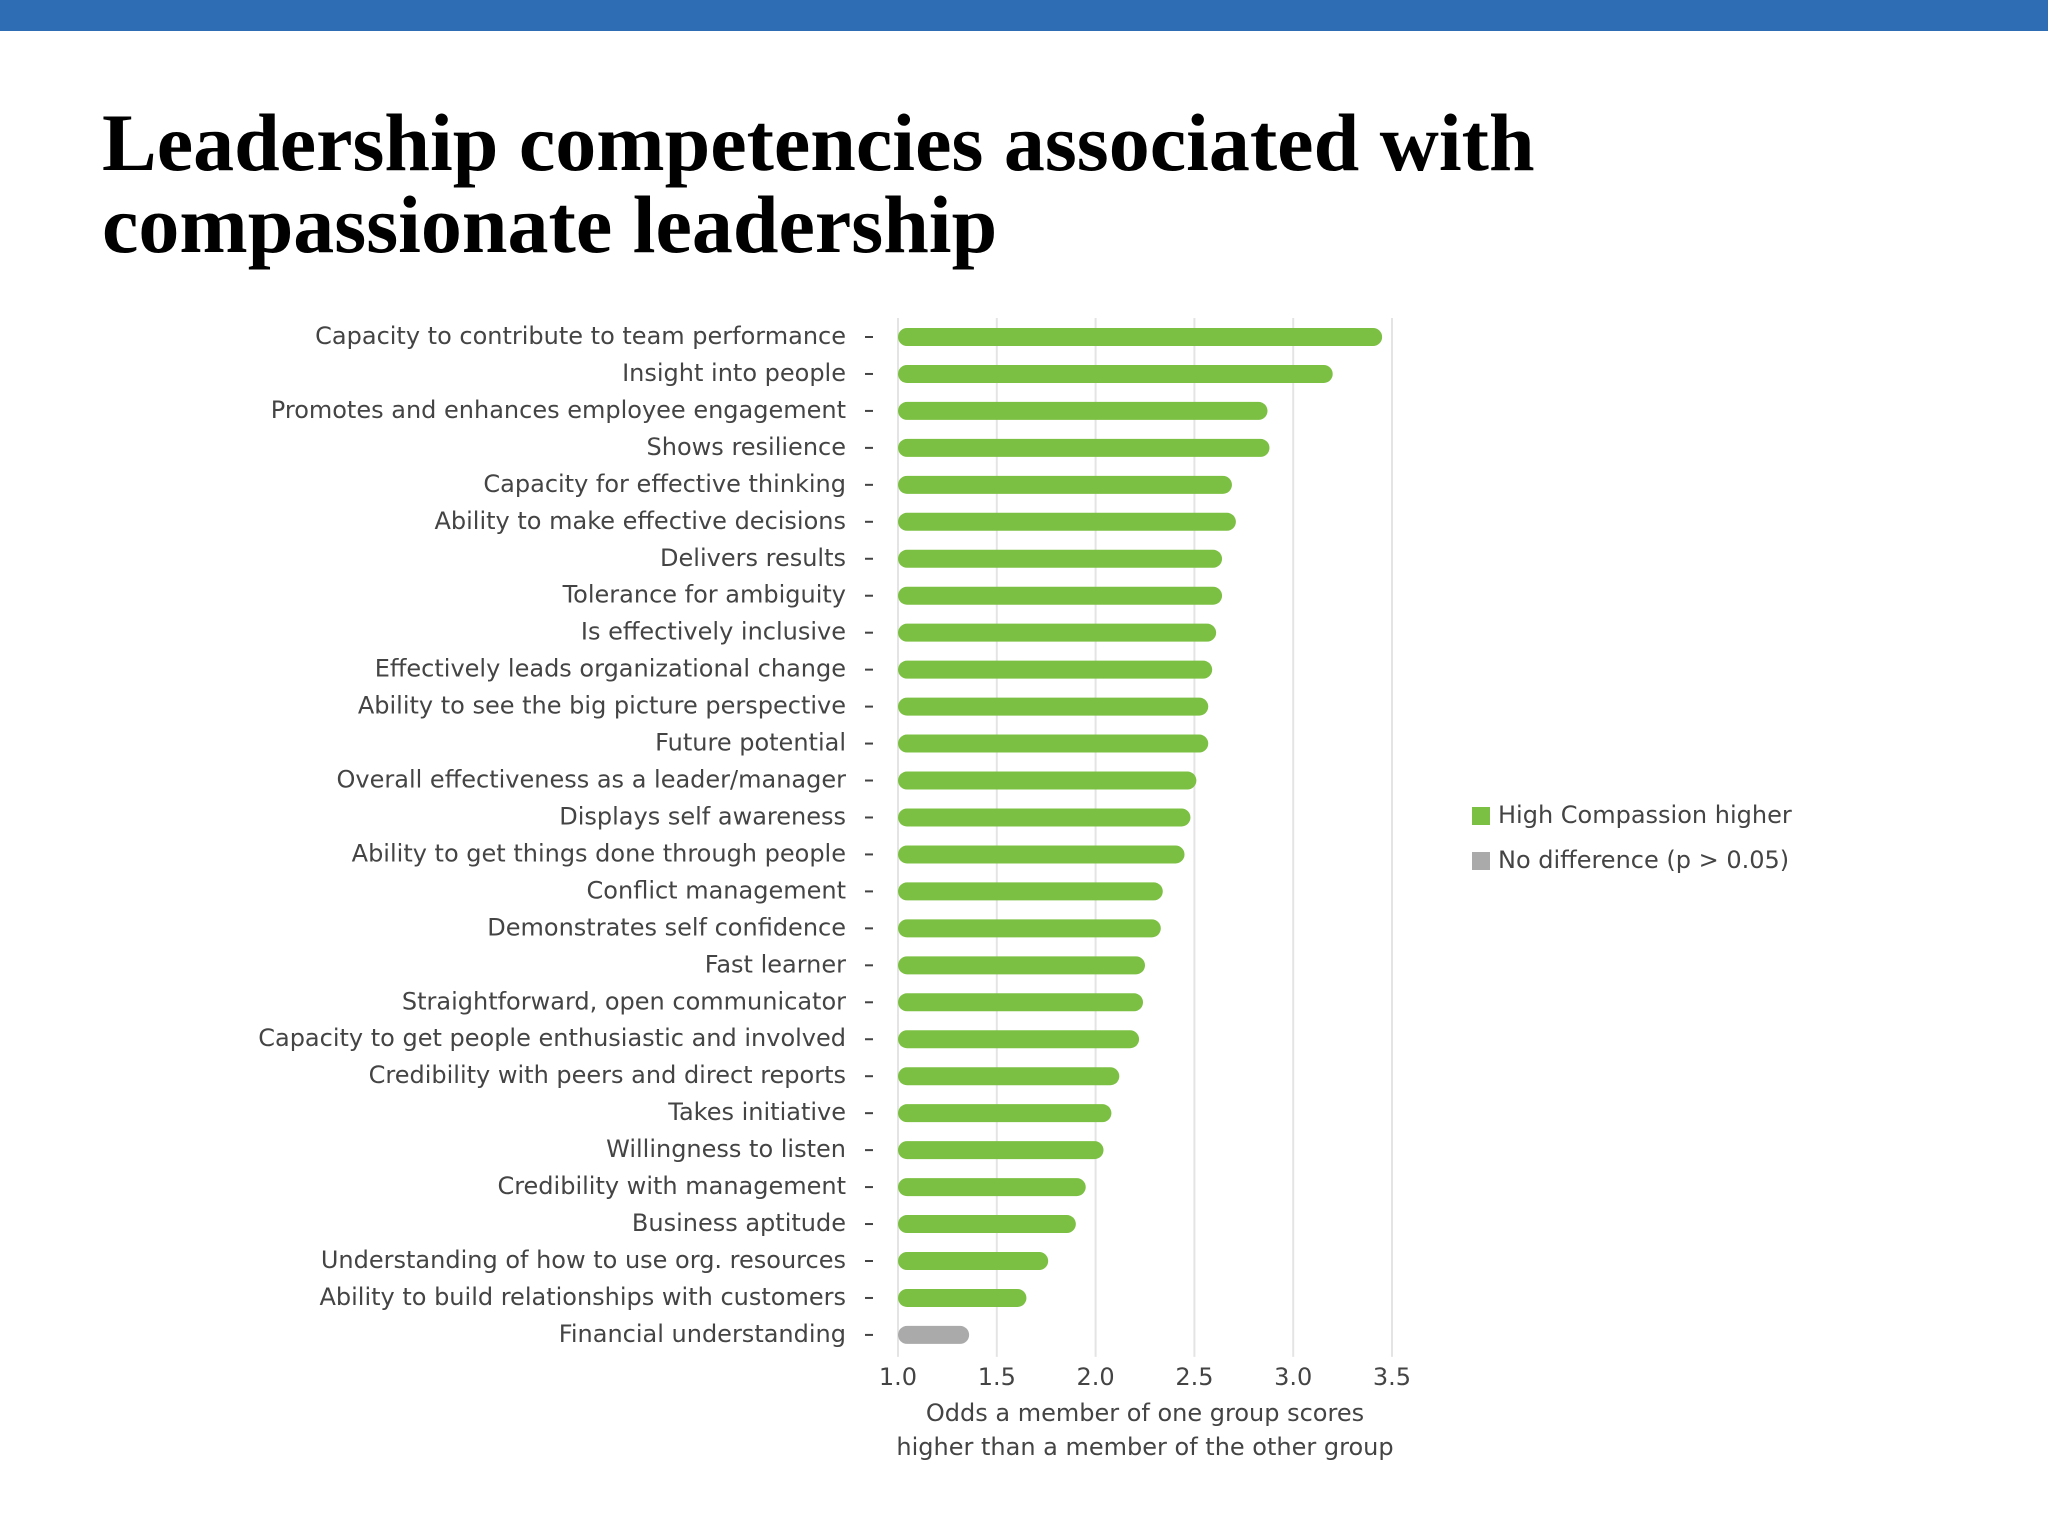  I want to click on title-line: compassionate leadership, so click(549, 224).